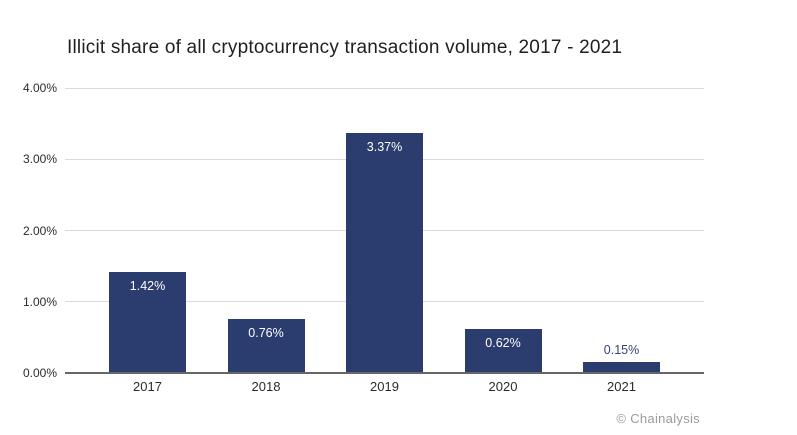 The image size is (797, 435). I want to click on x-tick-label-2018: 2018, so click(266, 386).